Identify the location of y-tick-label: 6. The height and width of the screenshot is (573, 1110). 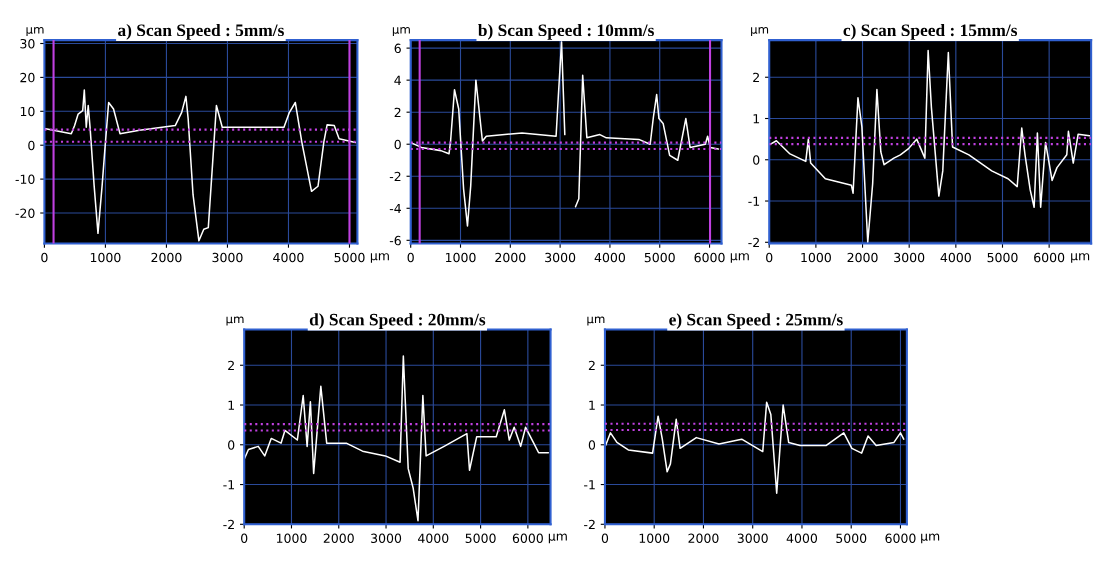
(397, 48).